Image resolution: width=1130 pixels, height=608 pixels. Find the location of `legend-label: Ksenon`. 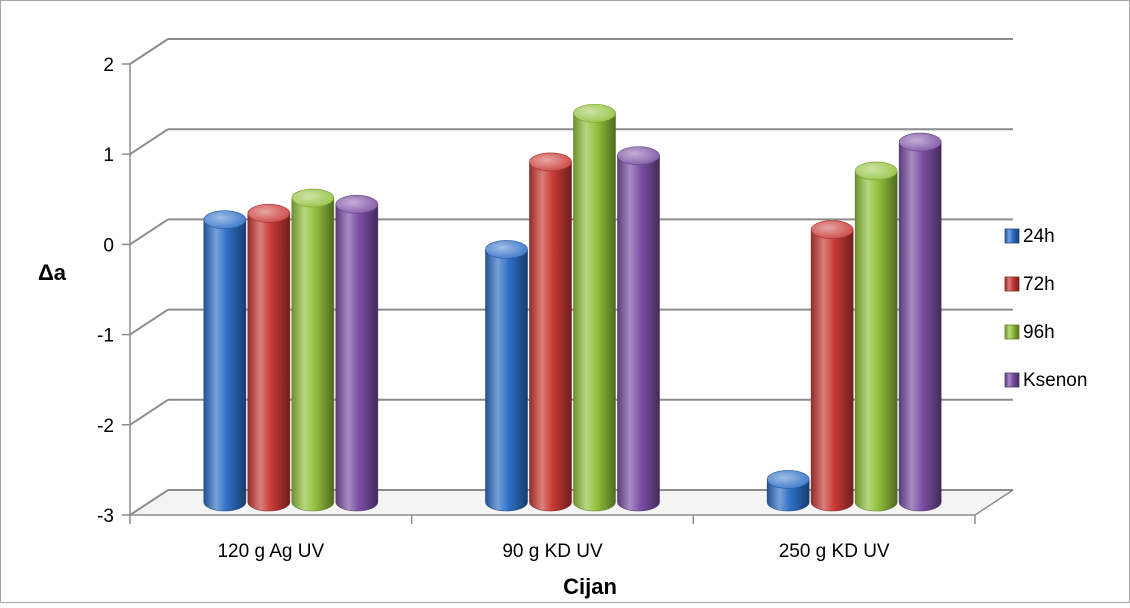

legend-label: Ksenon is located at coordinates (1055, 380).